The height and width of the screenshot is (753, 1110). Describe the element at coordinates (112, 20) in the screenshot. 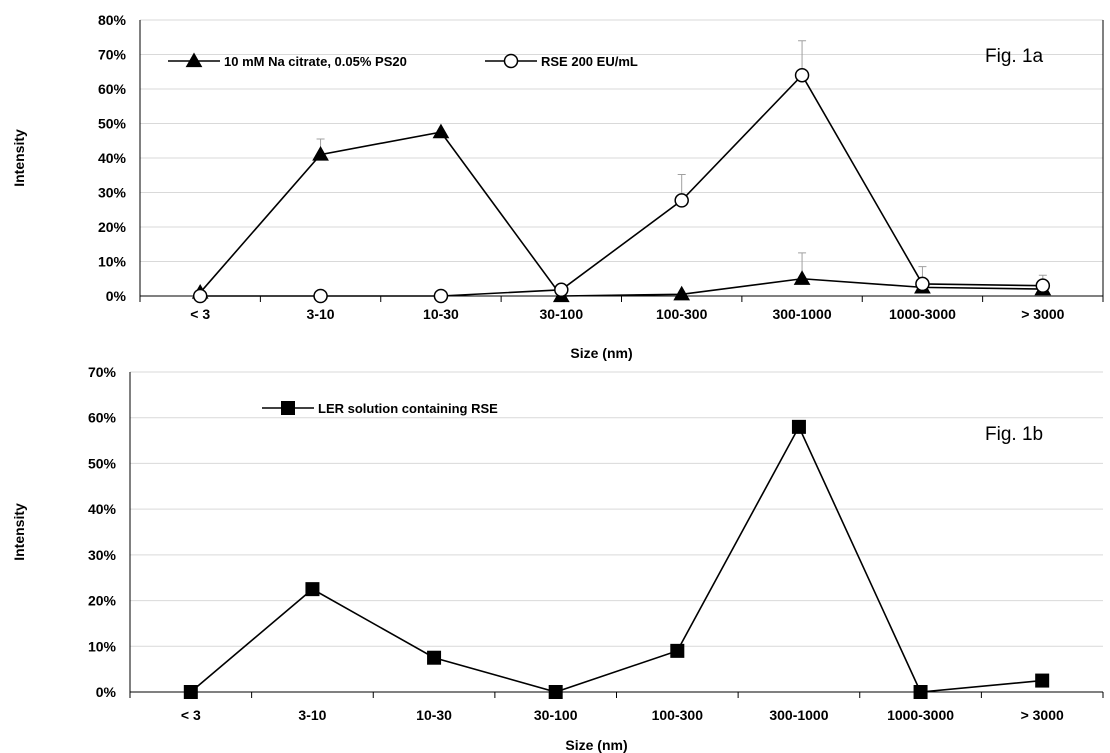

I see `y-tick-label: 80%` at that location.